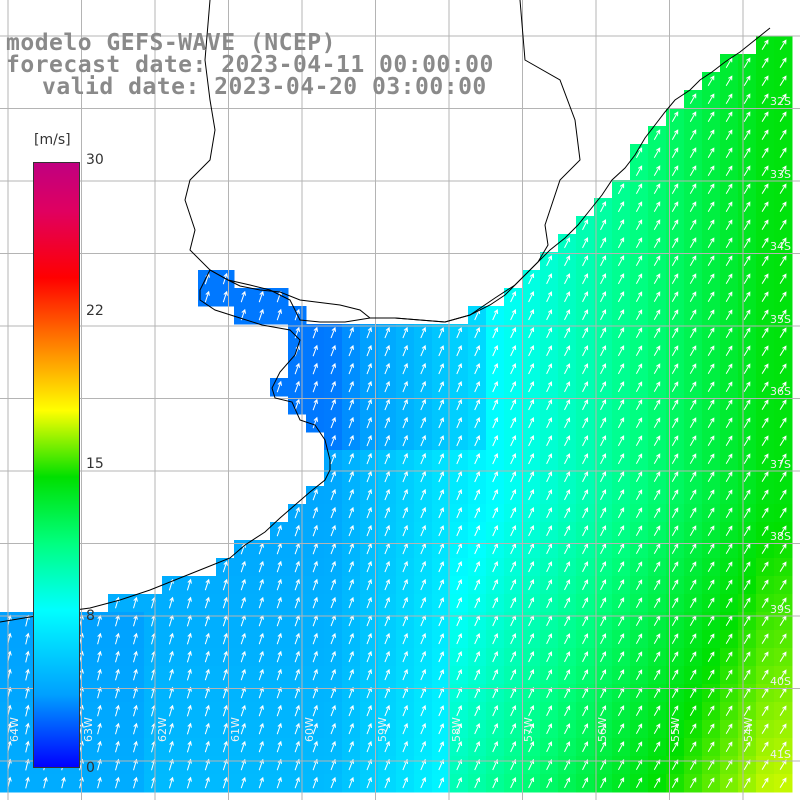 This screenshot has height=800, width=800. Describe the element at coordinates (309, 729) in the screenshot. I see `lon-label: 60W` at that location.